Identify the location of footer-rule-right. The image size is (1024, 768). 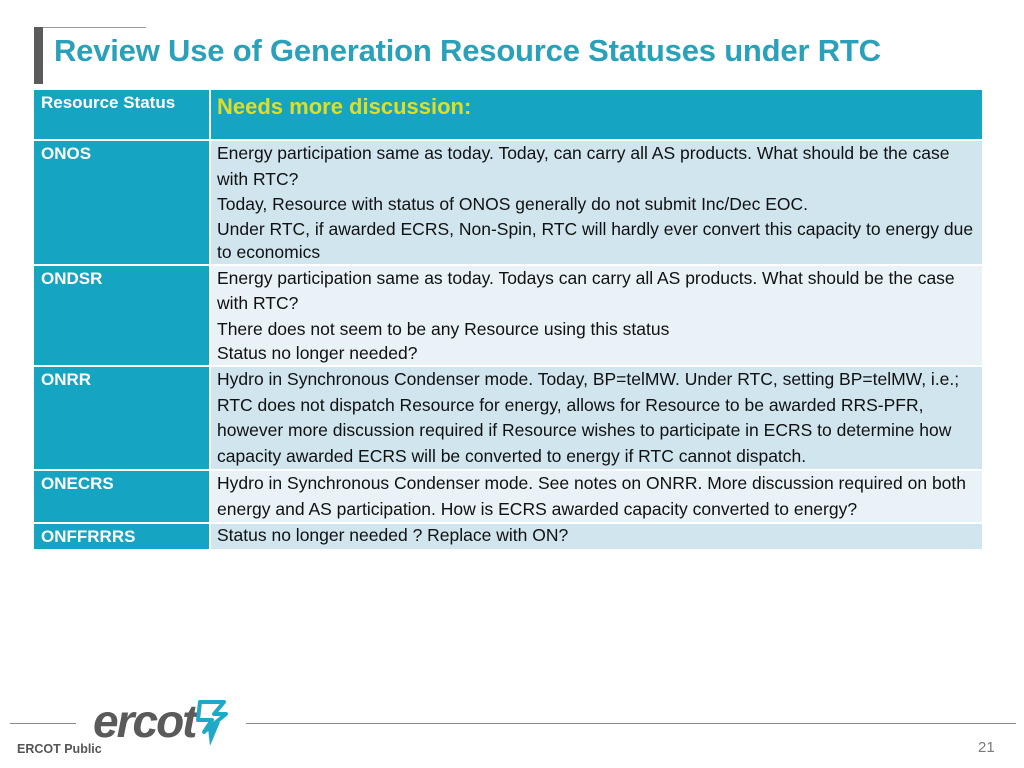
(631, 723).